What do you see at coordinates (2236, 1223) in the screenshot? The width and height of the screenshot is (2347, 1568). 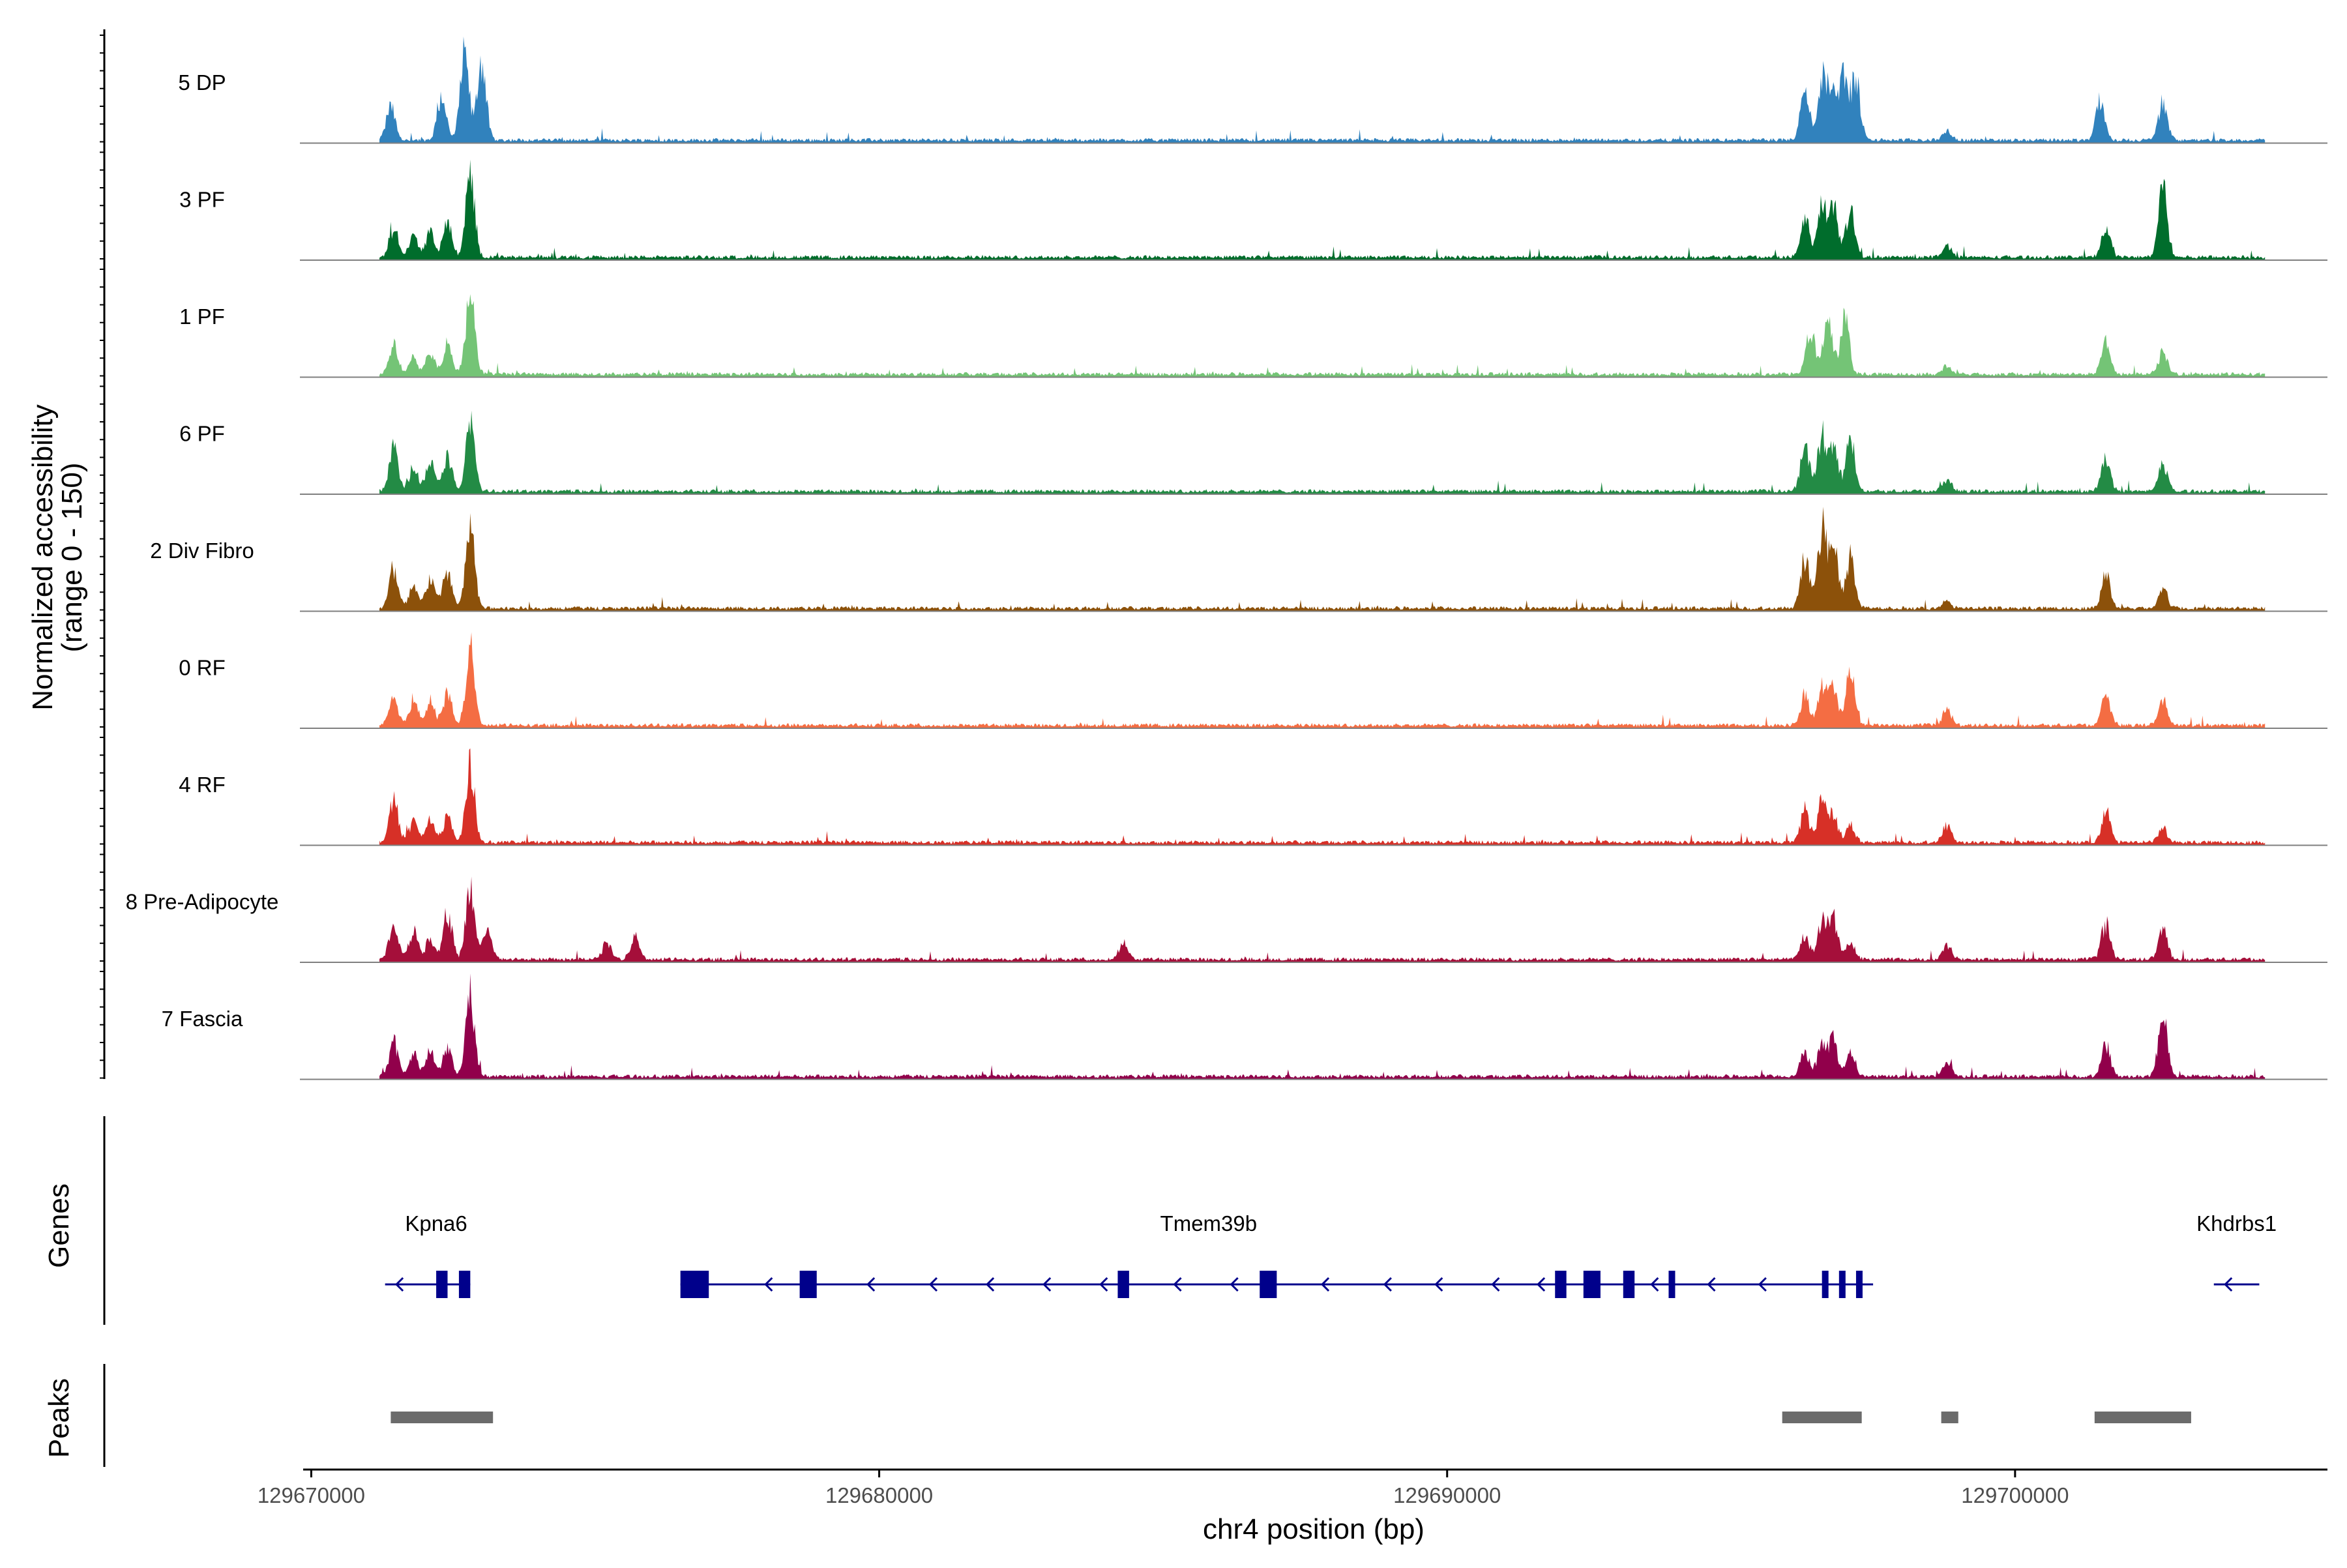 I see `gene-label-khdrbs1: Khdrbs1` at bounding box center [2236, 1223].